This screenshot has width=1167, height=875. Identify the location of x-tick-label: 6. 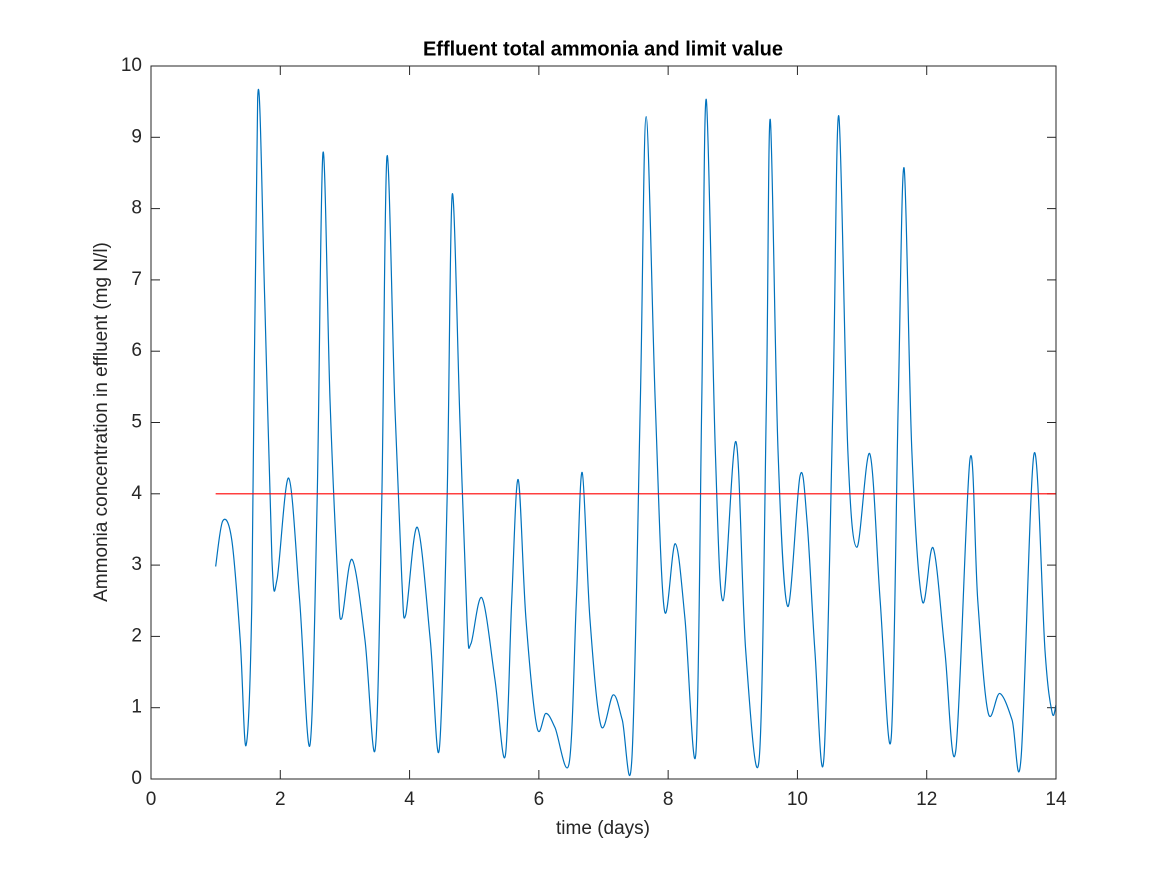
(539, 799).